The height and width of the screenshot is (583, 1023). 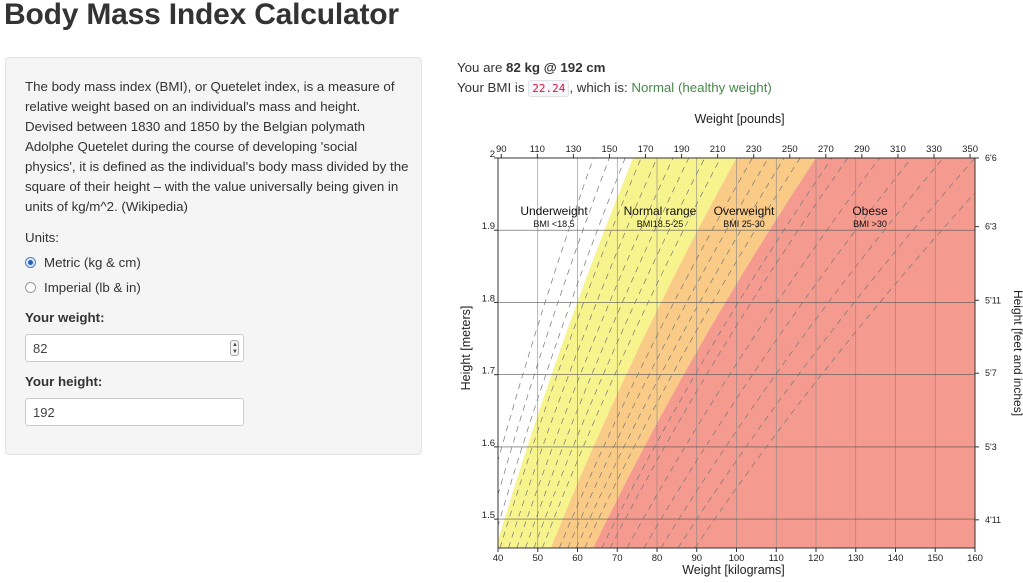 What do you see at coordinates (92, 287) in the screenshot?
I see `radio-imperial-label: Imperial (lb & in)` at bounding box center [92, 287].